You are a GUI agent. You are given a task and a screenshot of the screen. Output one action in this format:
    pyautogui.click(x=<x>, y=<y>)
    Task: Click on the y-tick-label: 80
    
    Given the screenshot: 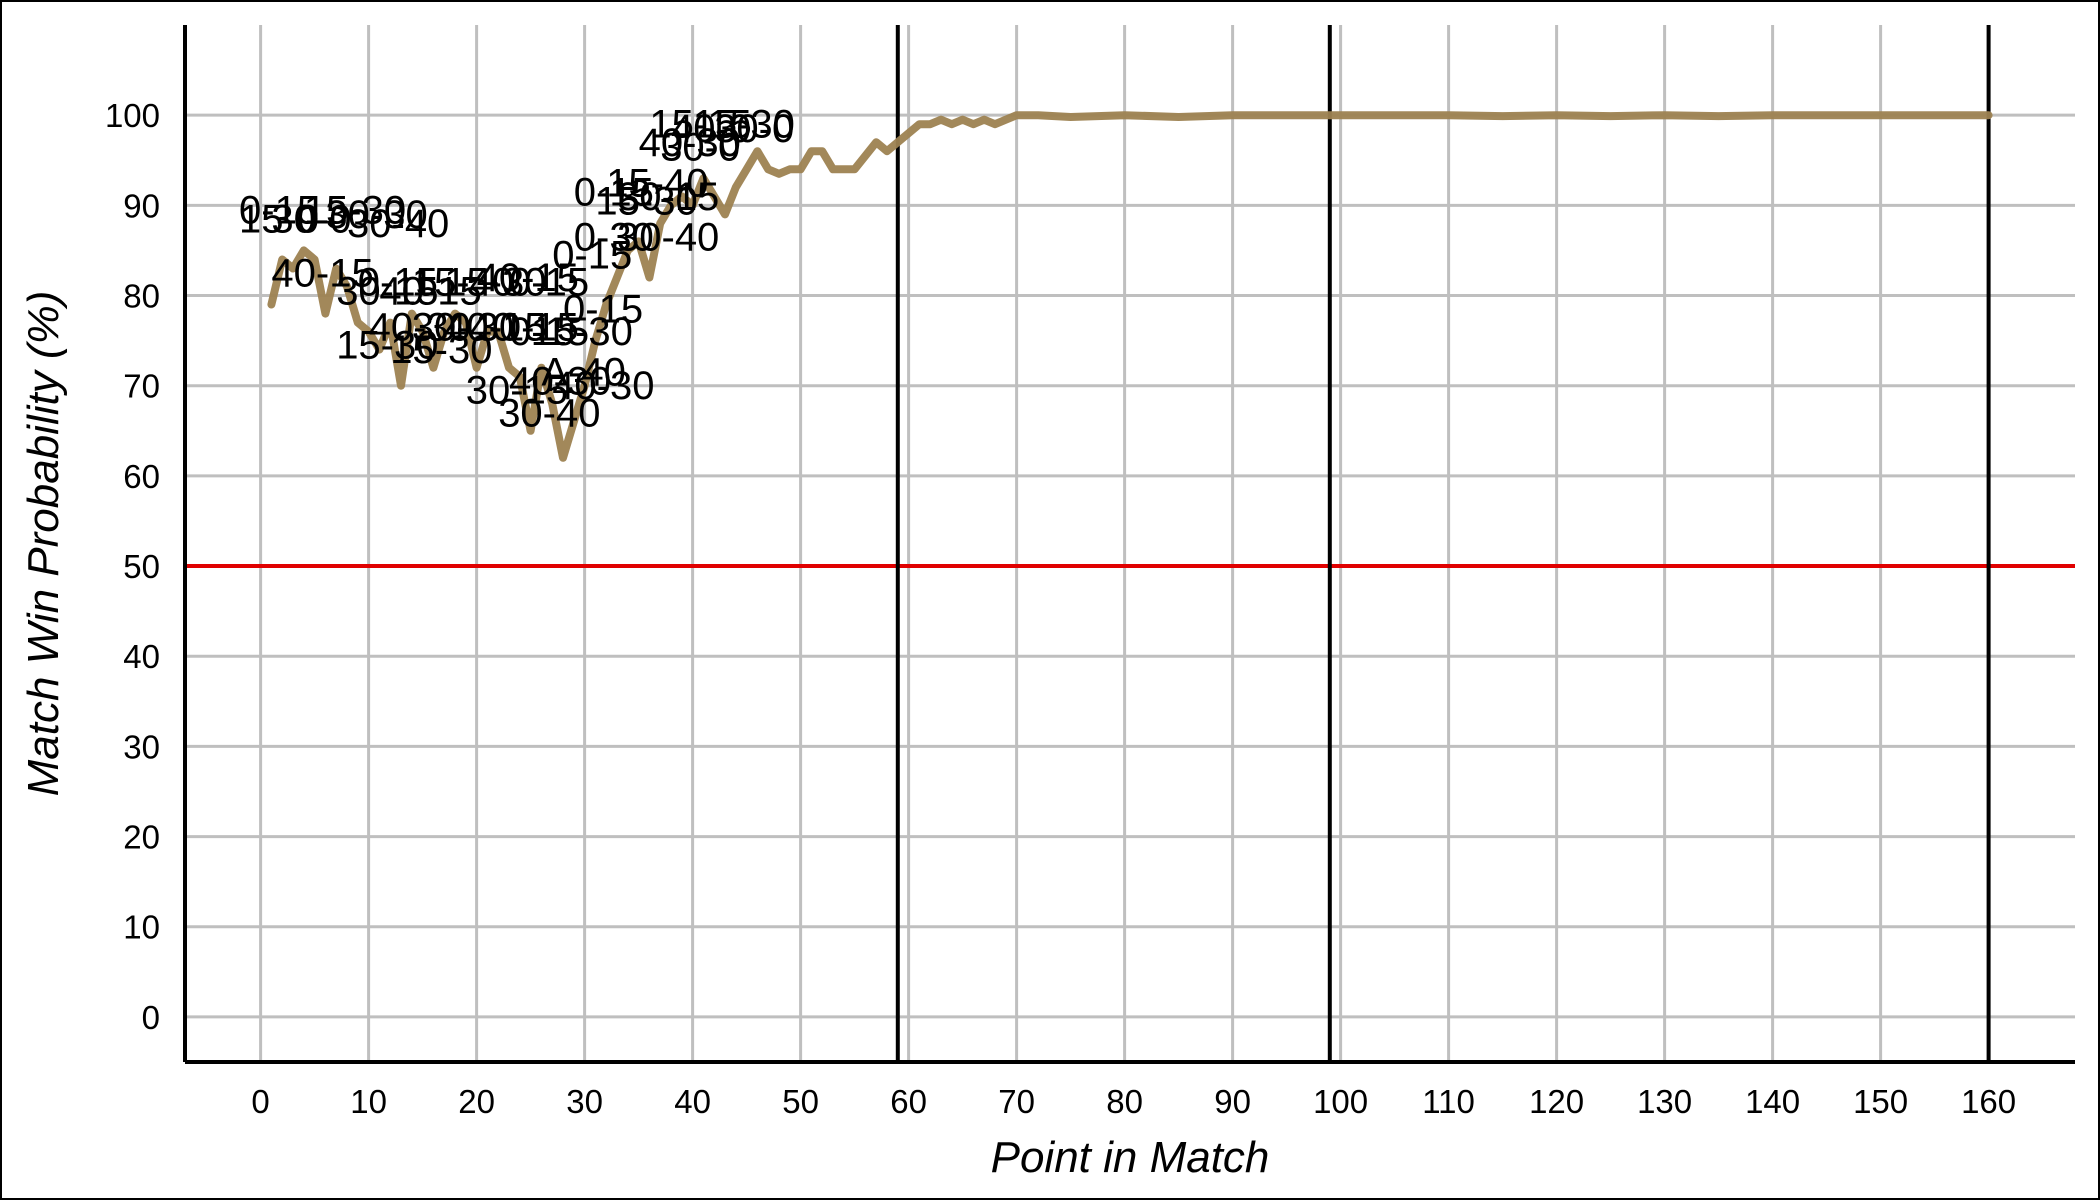 What is the action you would take?
    pyautogui.click(x=141, y=296)
    